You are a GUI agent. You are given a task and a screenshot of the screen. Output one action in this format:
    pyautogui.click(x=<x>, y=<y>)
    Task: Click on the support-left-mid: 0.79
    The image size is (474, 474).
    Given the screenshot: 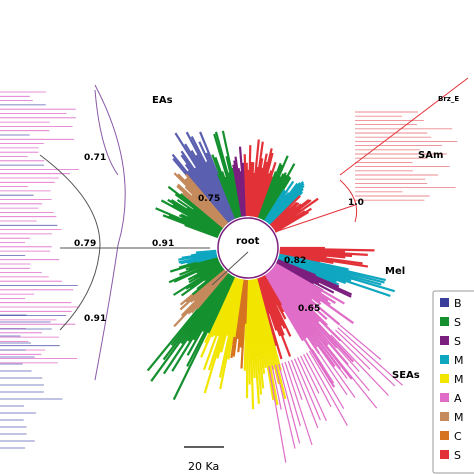 What is the action you would take?
    pyautogui.click(x=85, y=244)
    